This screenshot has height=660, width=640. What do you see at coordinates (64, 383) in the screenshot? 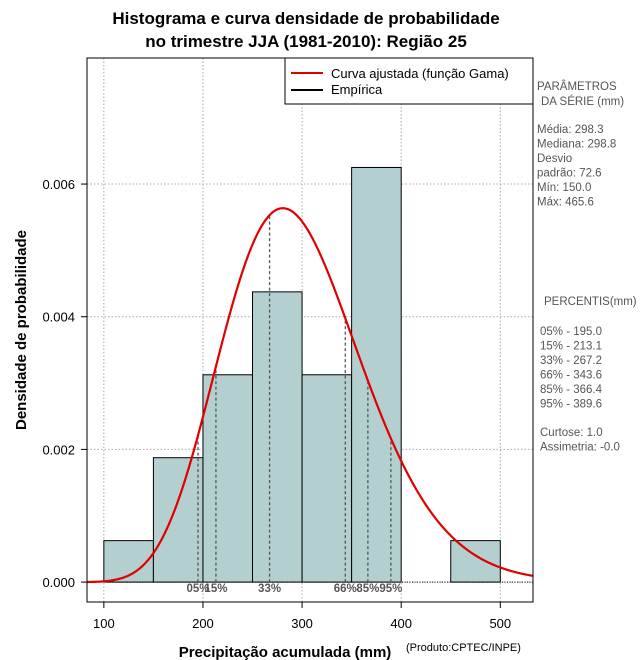
I see `y-axis: 0.000 0.002 0.004 0.006` at bounding box center [64, 383].